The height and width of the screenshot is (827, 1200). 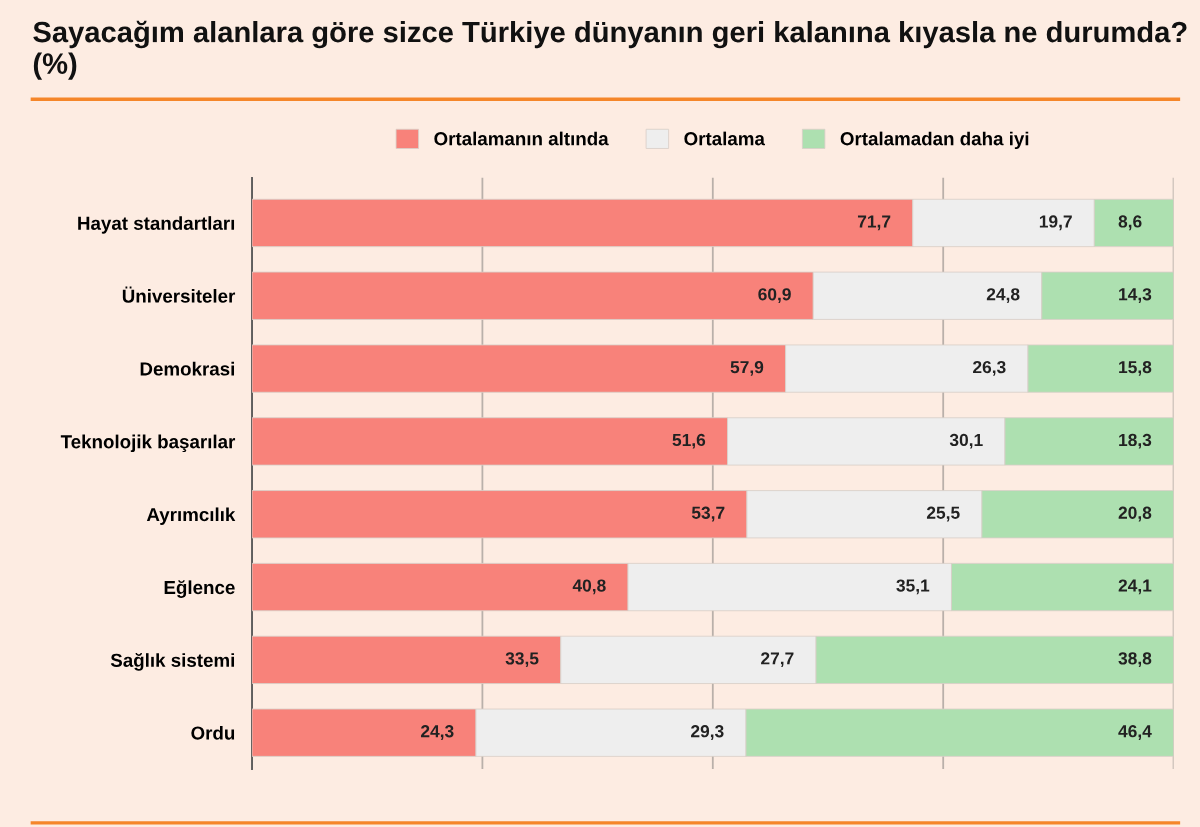 What do you see at coordinates (199, 589) in the screenshot?
I see `y-tick-label: Eğlence` at bounding box center [199, 589].